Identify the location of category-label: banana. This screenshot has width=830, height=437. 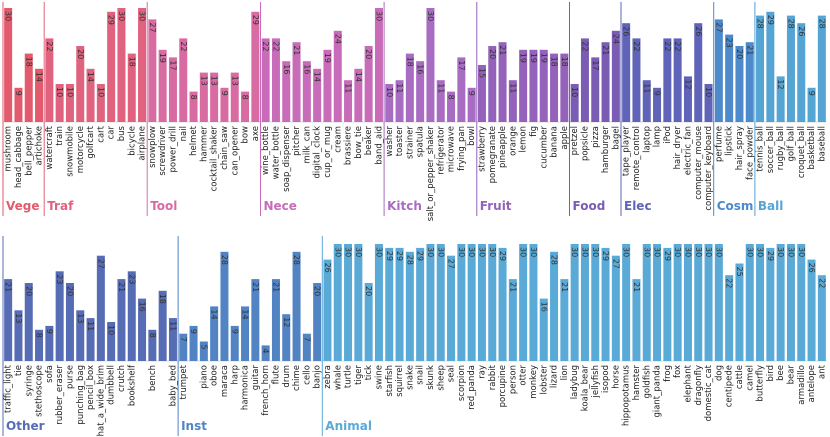
(555, 142).